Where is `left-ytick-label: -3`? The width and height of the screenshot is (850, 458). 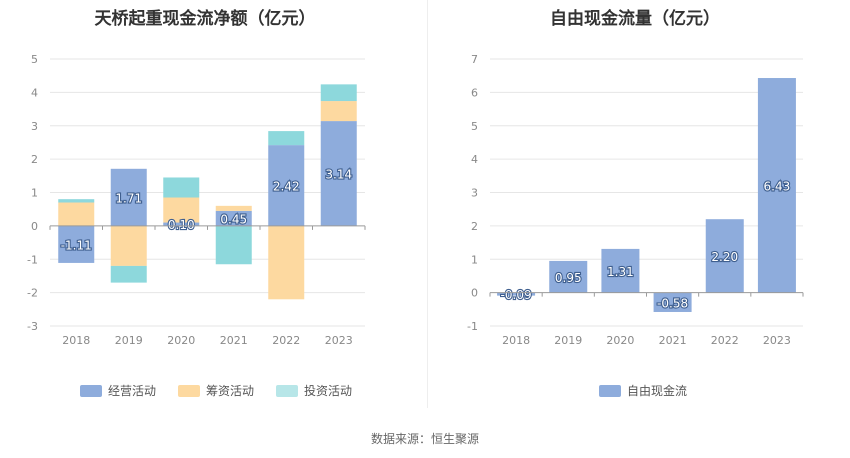 left-ytick-label: -3 is located at coordinates (32, 326).